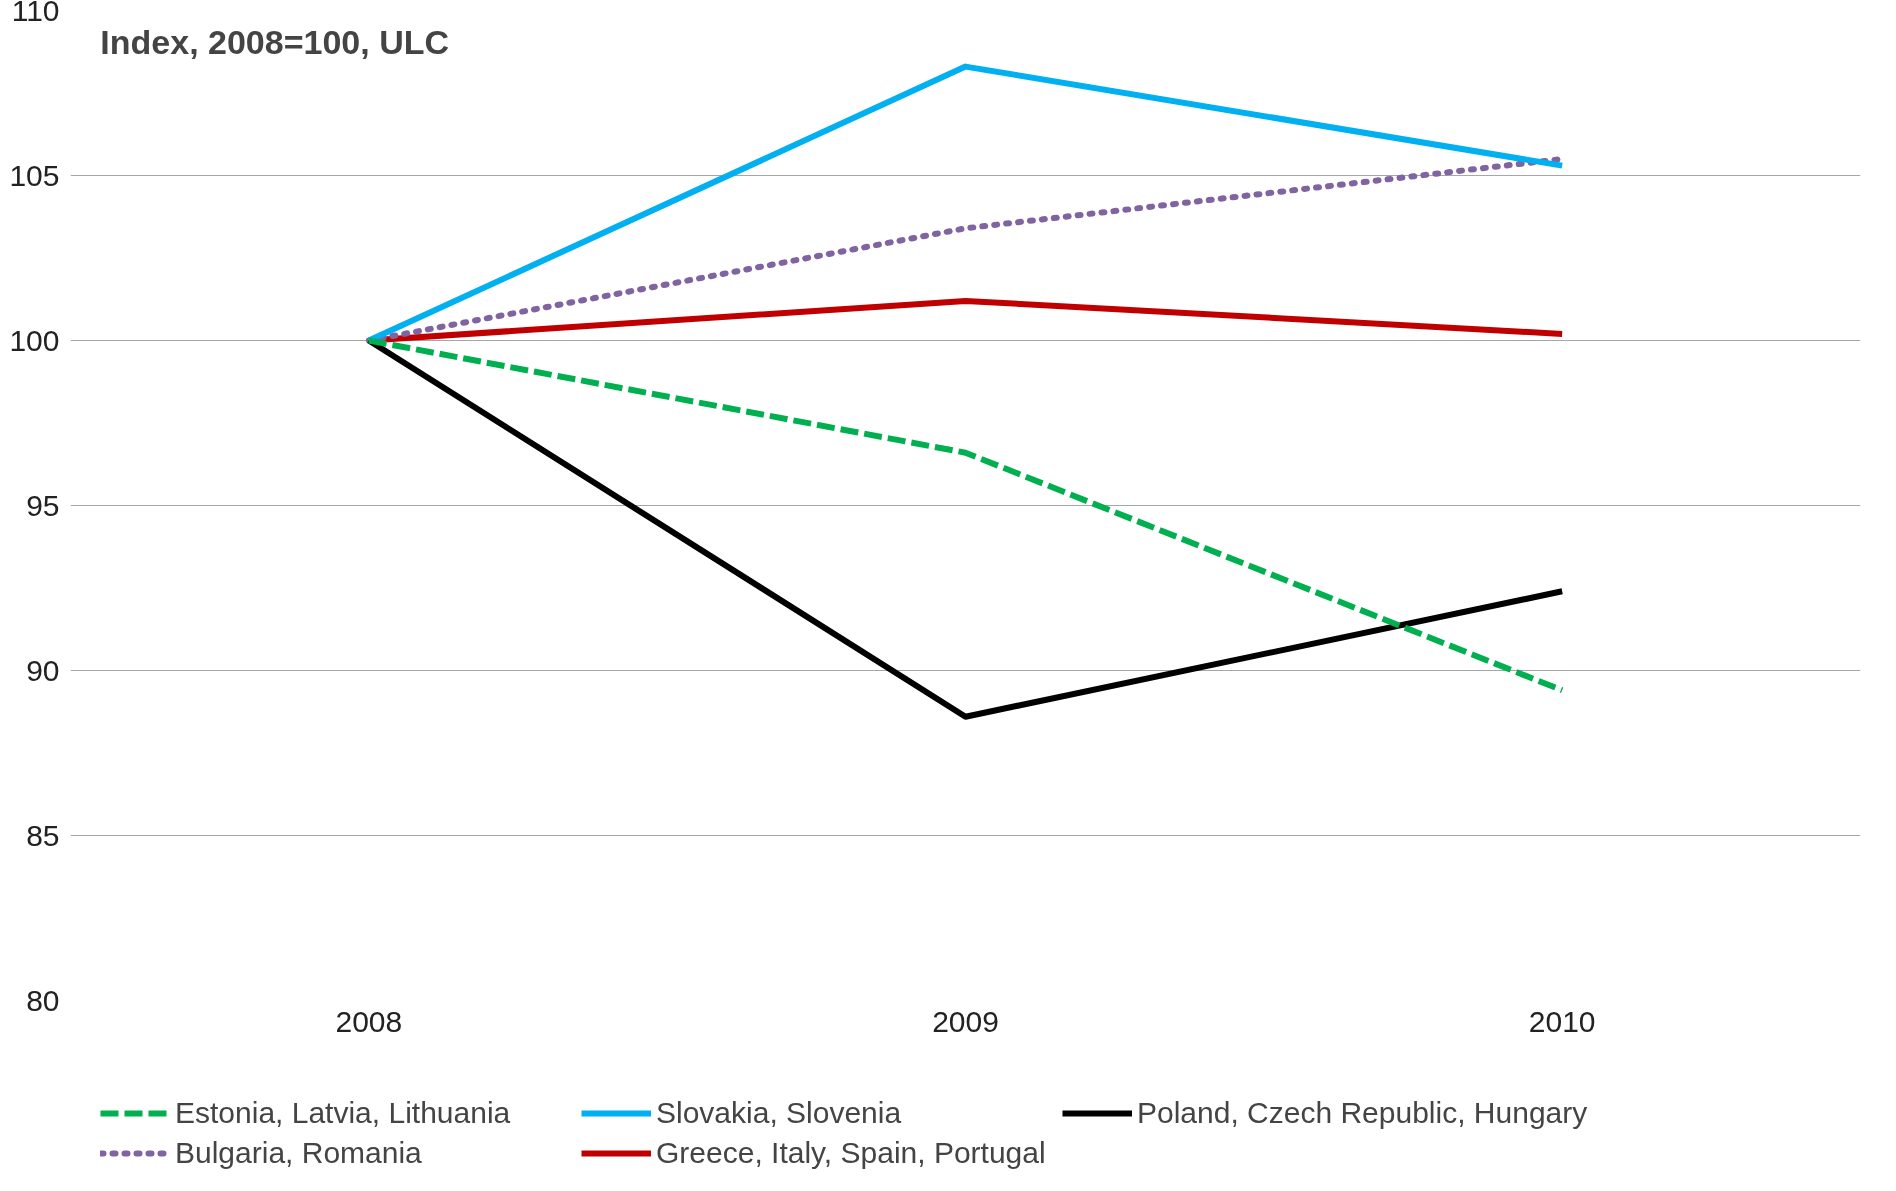  Describe the element at coordinates (43, 670) in the screenshot. I see `y-tick-label: 90` at that location.